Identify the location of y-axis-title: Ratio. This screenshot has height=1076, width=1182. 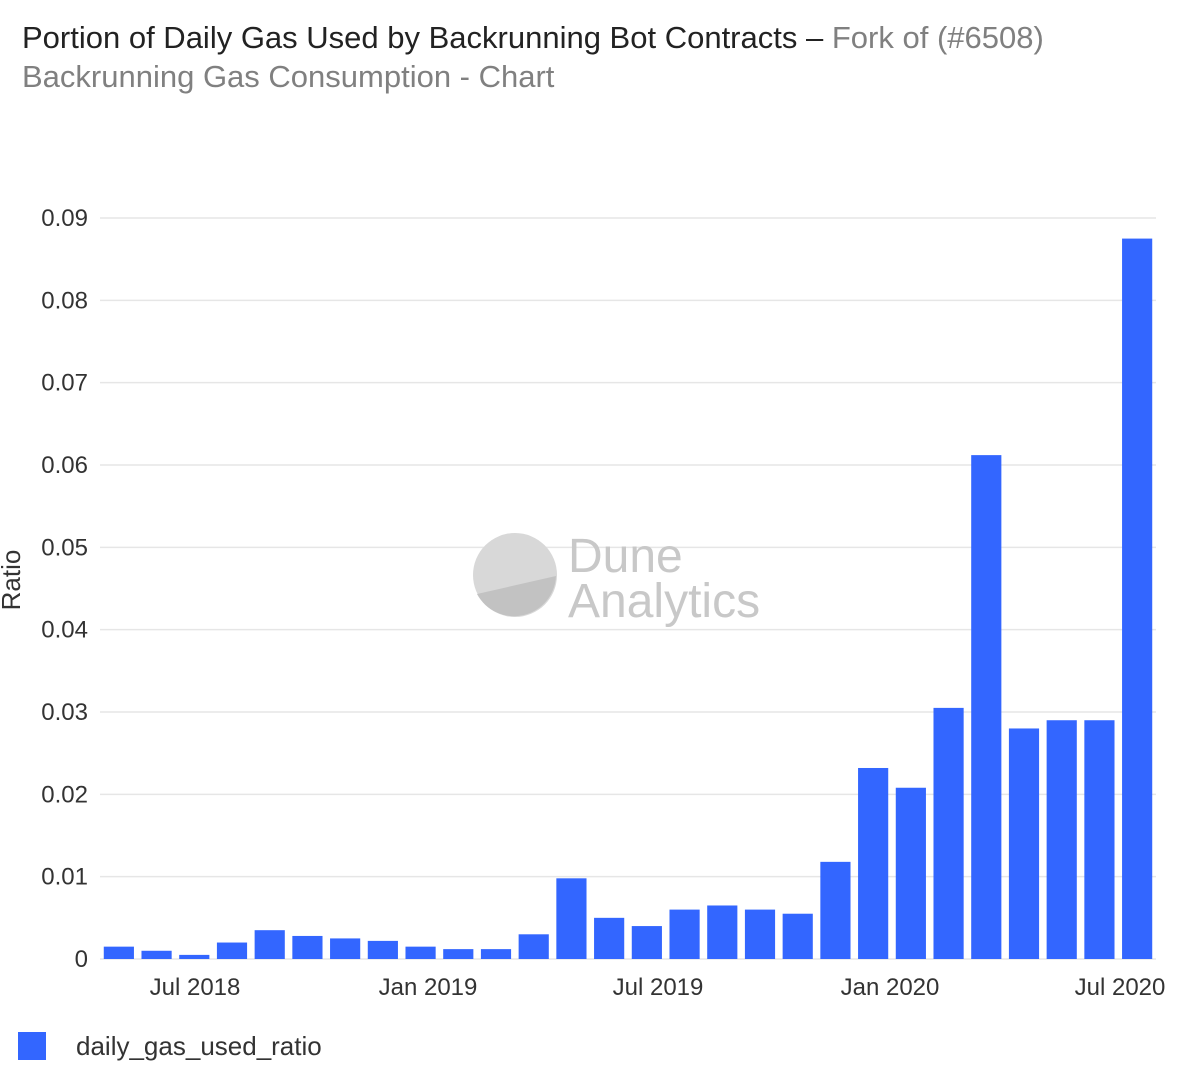
(13, 580).